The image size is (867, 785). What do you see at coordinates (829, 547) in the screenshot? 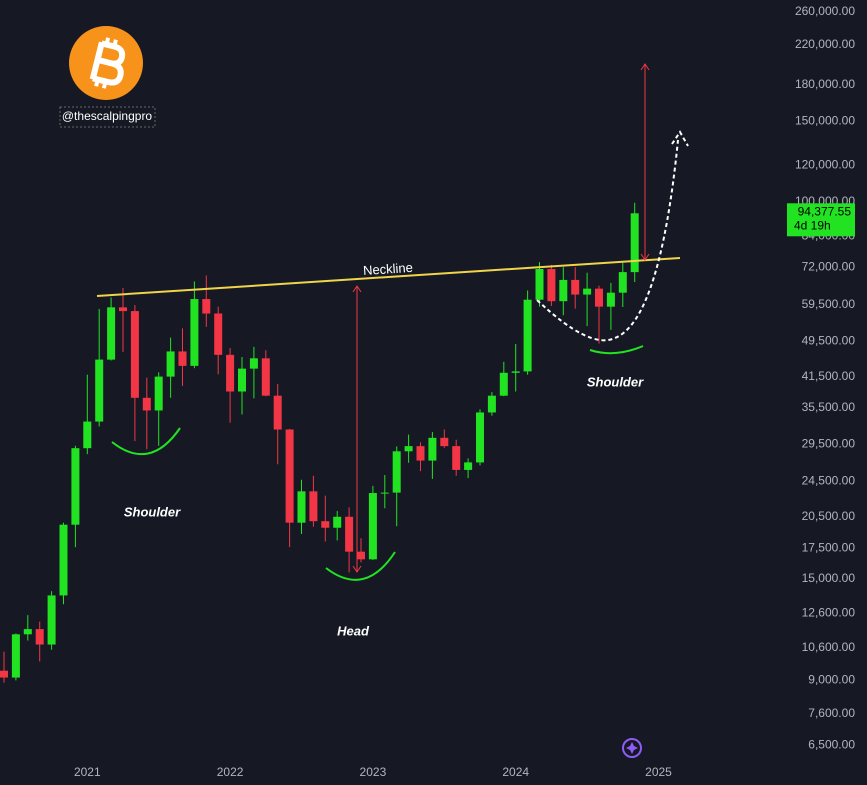
I see `y-tick-label: 17,500.00` at bounding box center [829, 547].